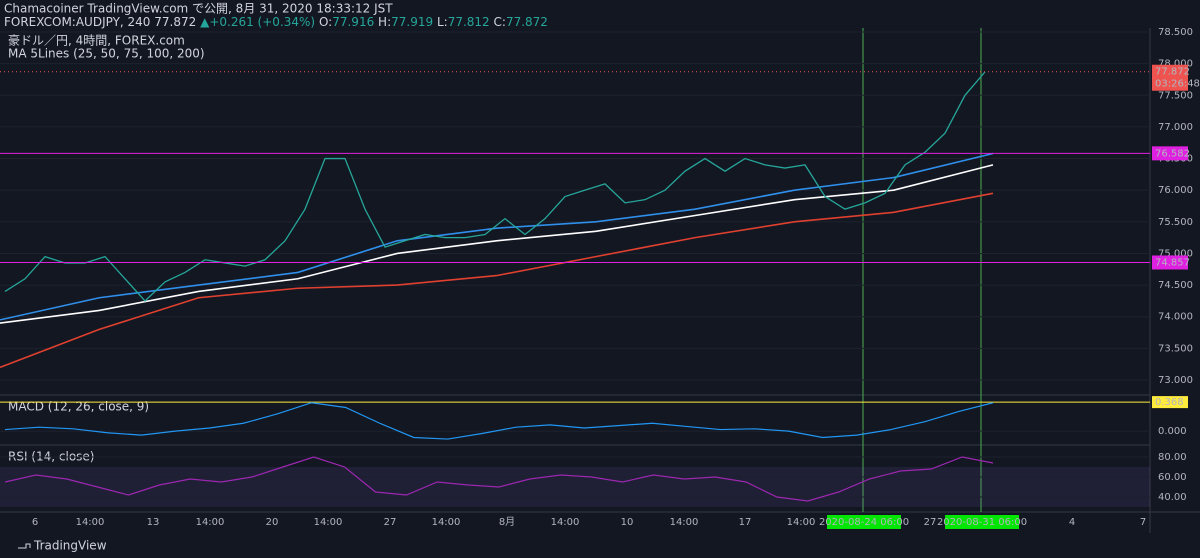  I want to click on y-tick-label: 40.00, so click(1172, 497).